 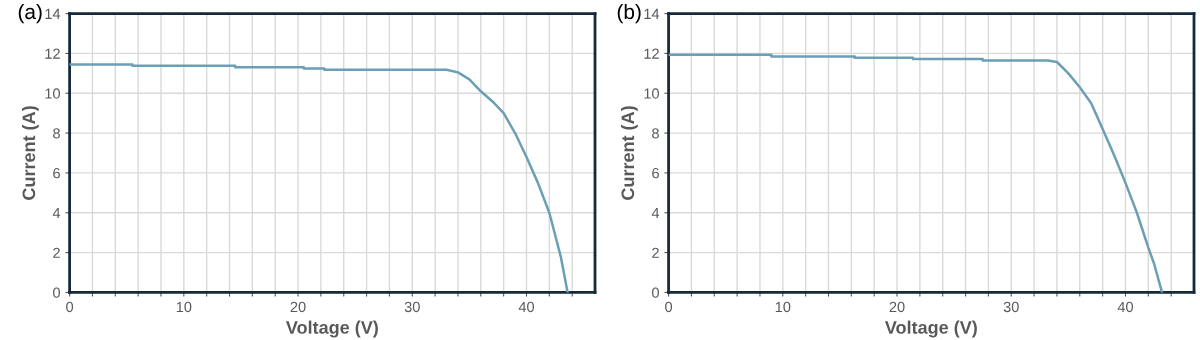 What do you see at coordinates (629, 13) in the screenshot?
I see `chart-title: (b)` at bounding box center [629, 13].